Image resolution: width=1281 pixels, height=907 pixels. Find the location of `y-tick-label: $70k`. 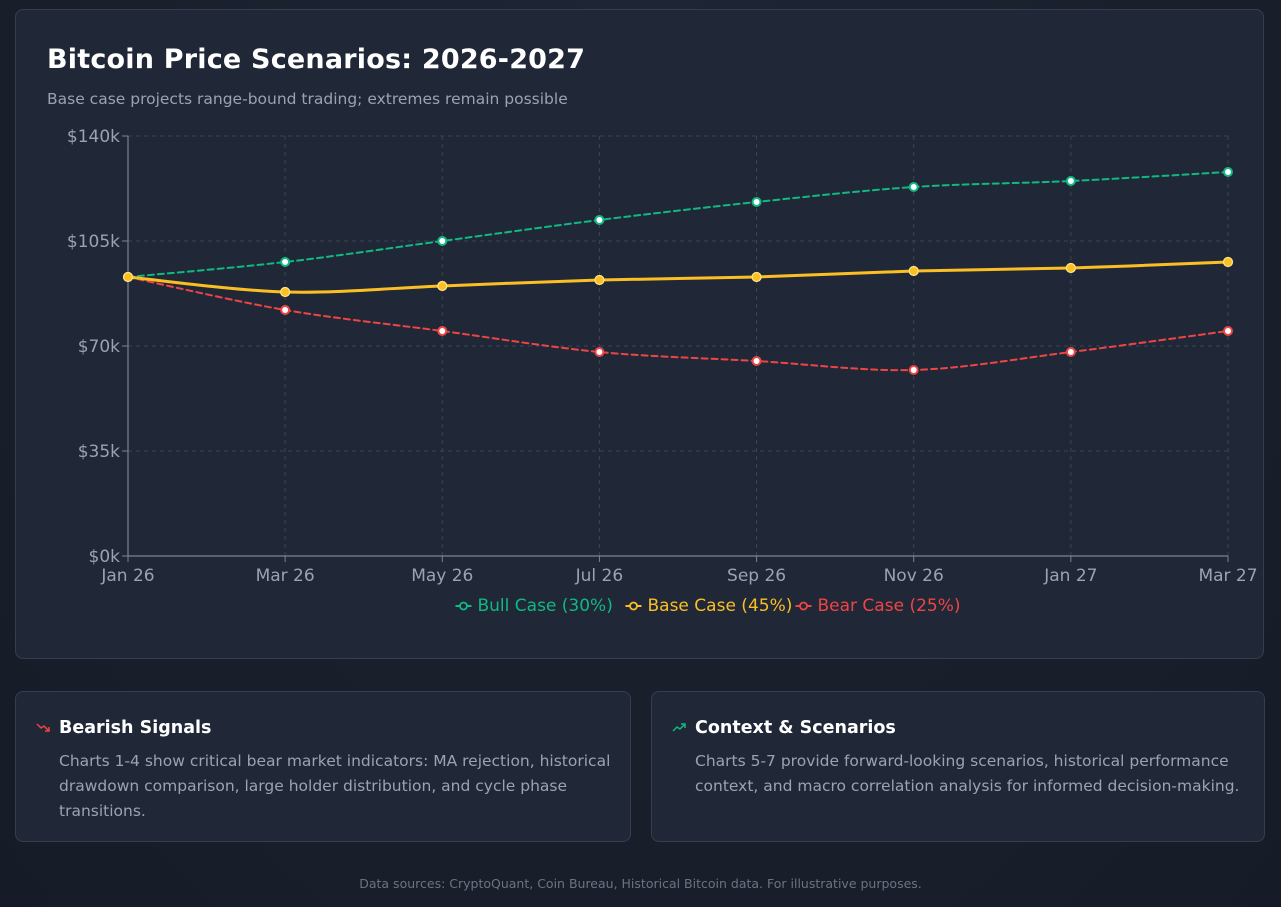

y-tick-label: $70k is located at coordinates (99, 347).